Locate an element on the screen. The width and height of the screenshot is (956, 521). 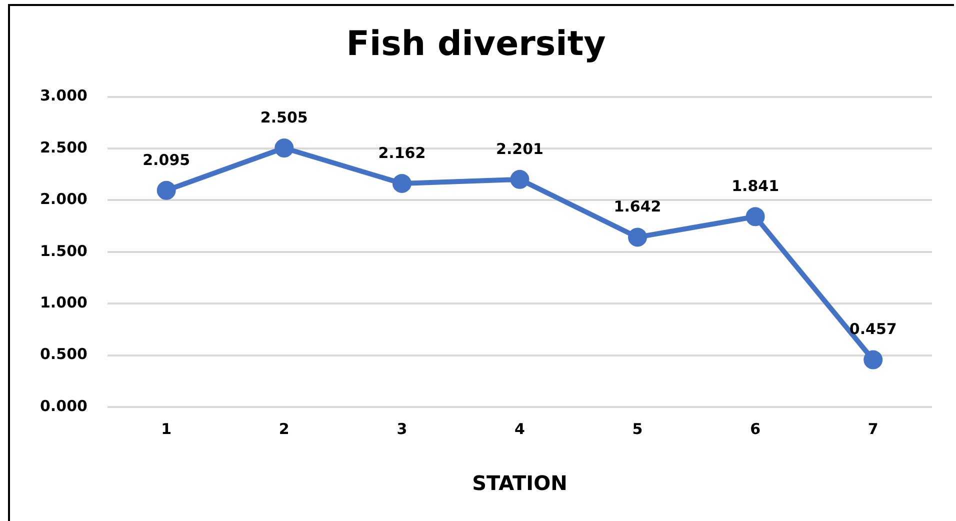
x-tick-label: 2 is located at coordinates (284, 429).